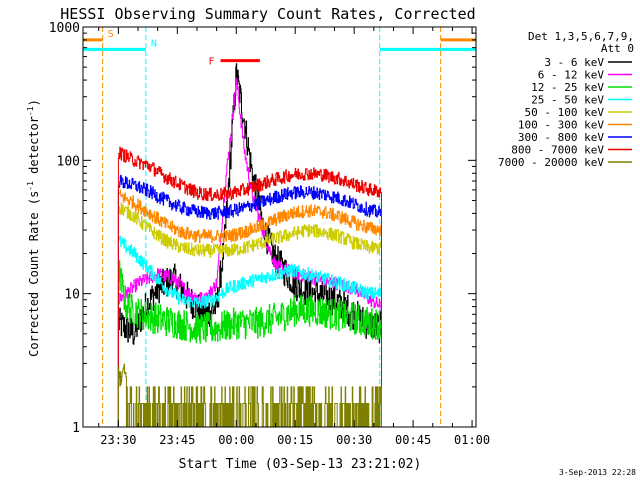  I want to click on legend-label-5: 100 - 300 keV, so click(561, 125).